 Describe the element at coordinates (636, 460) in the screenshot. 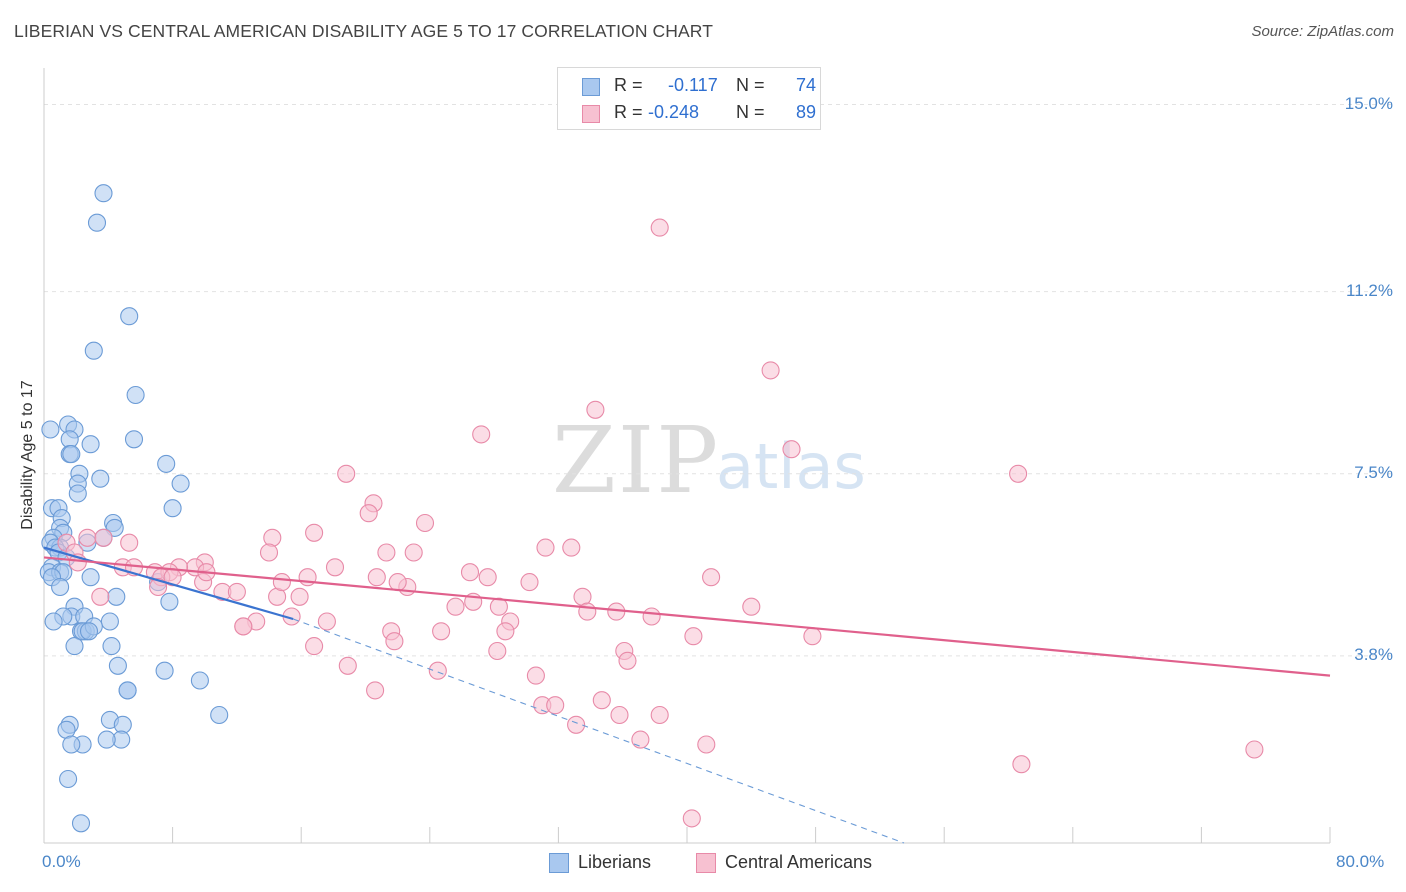

I see `watermark-zip: ZIP` at that location.